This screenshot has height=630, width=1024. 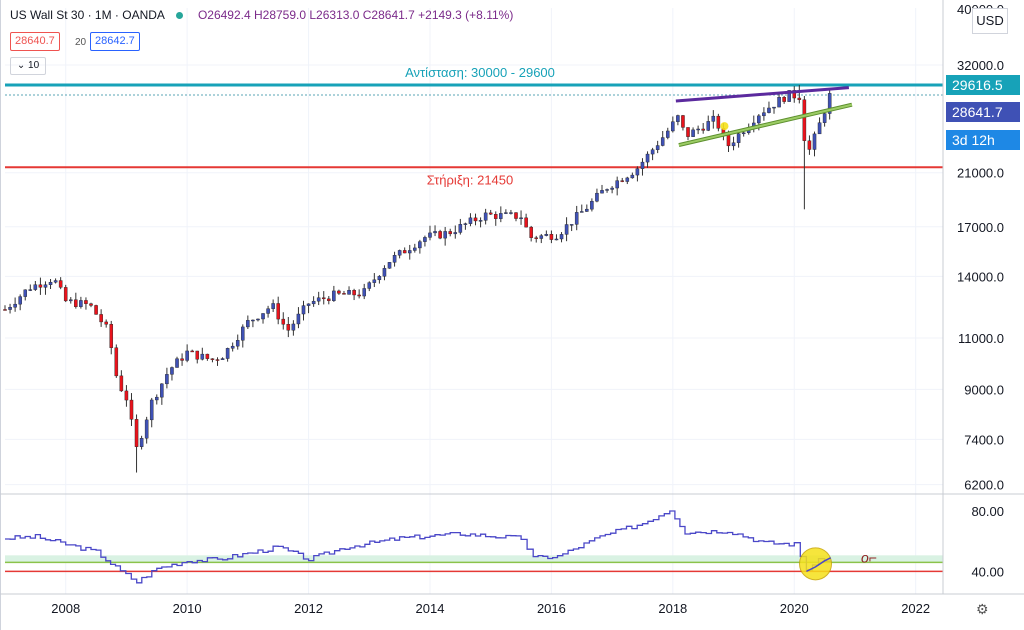 I want to click on annotation-labels: Αντίσταση: 30000 - 29600 Στήριξη: 21450, so click(x=480, y=126).